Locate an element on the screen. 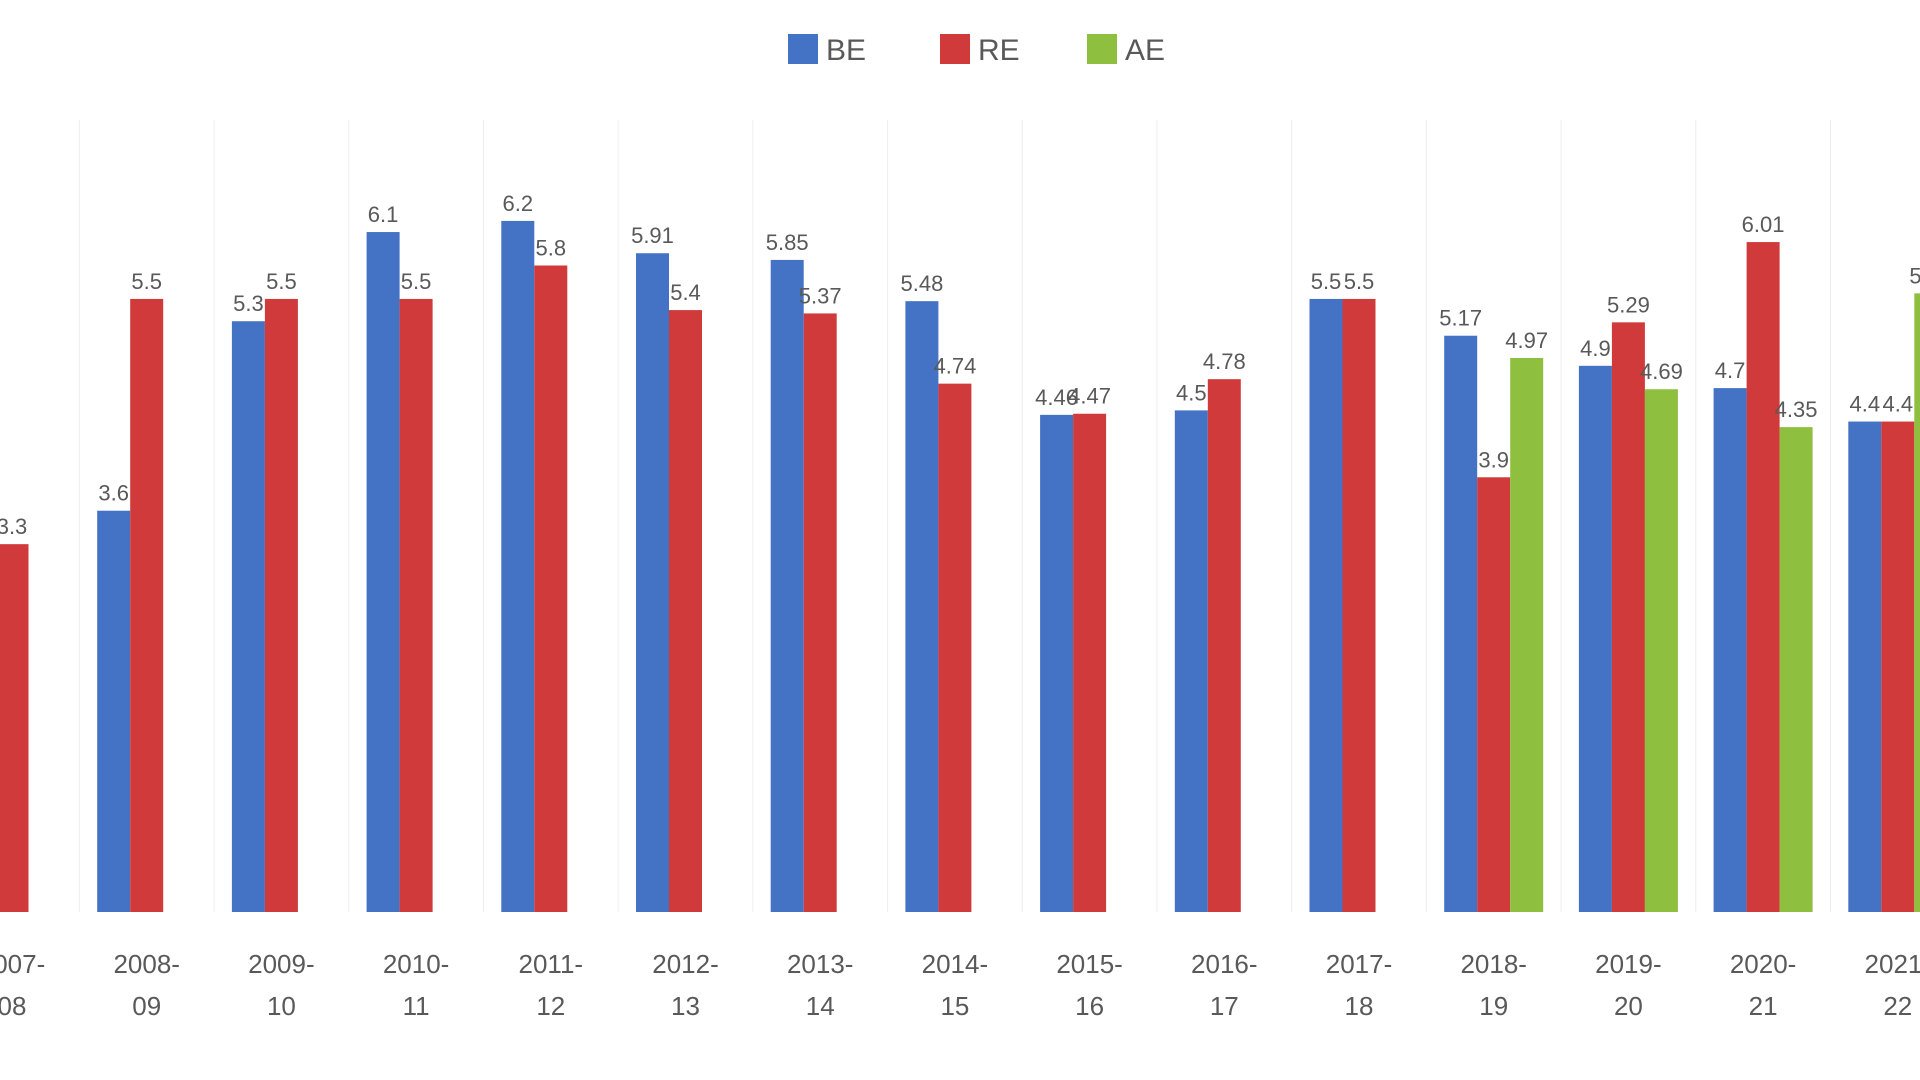  value-label: 4.9 is located at coordinates (1595, 348).